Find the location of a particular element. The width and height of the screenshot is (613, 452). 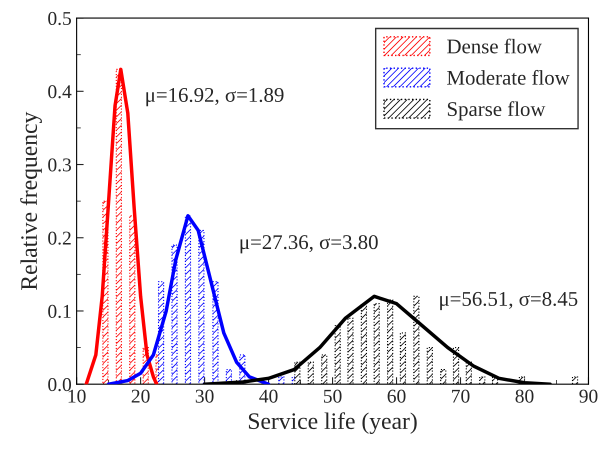

x-tick-label: 60 is located at coordinates (397, 396).